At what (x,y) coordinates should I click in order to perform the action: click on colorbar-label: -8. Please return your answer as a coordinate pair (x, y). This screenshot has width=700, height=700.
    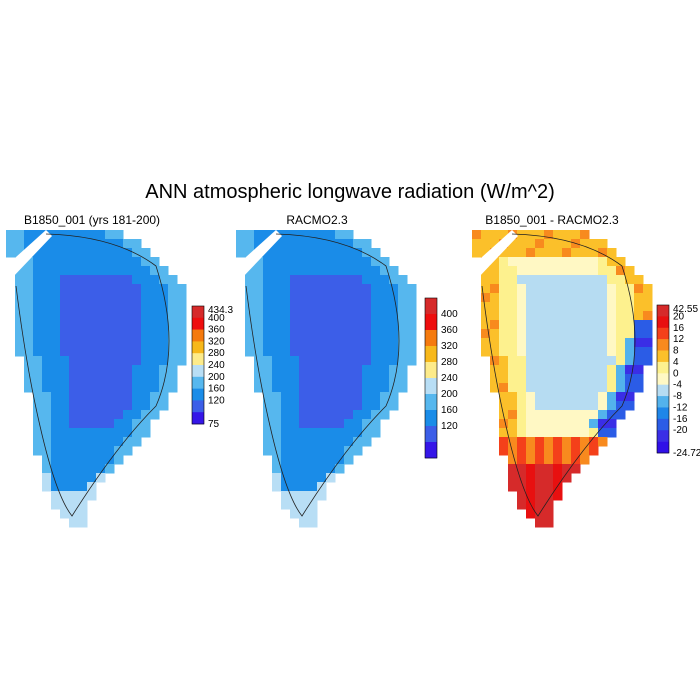
    Looking at the image, I should click on (677, 396).